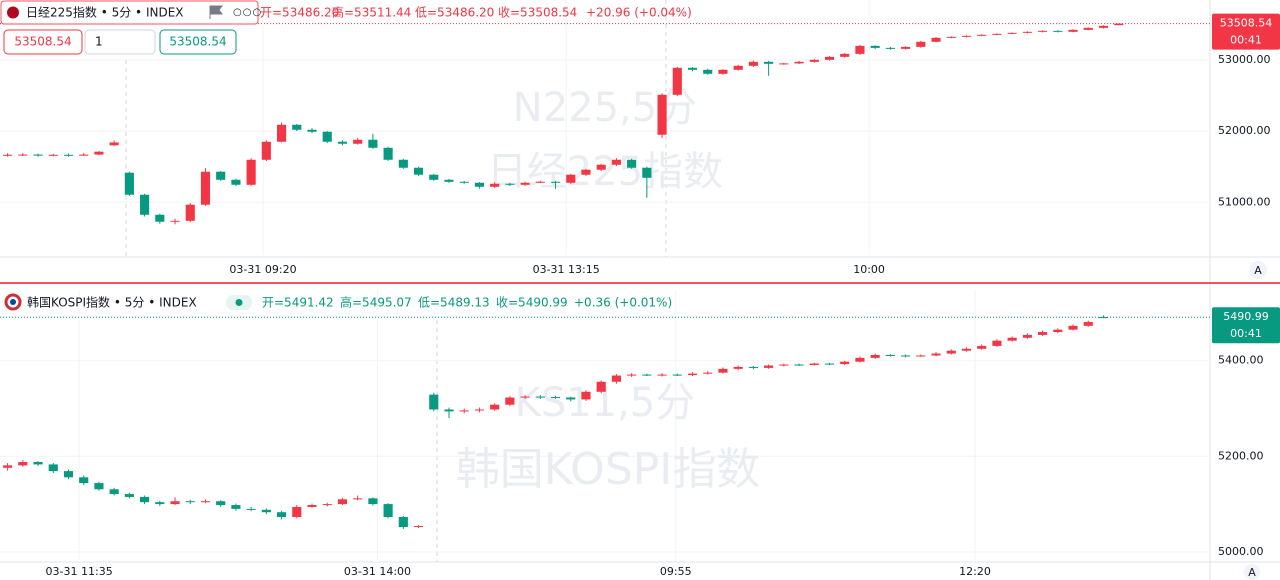  Describe the element at coordinates (247, 12) in the screenshot. I see `more-button: ○○○` at that location.